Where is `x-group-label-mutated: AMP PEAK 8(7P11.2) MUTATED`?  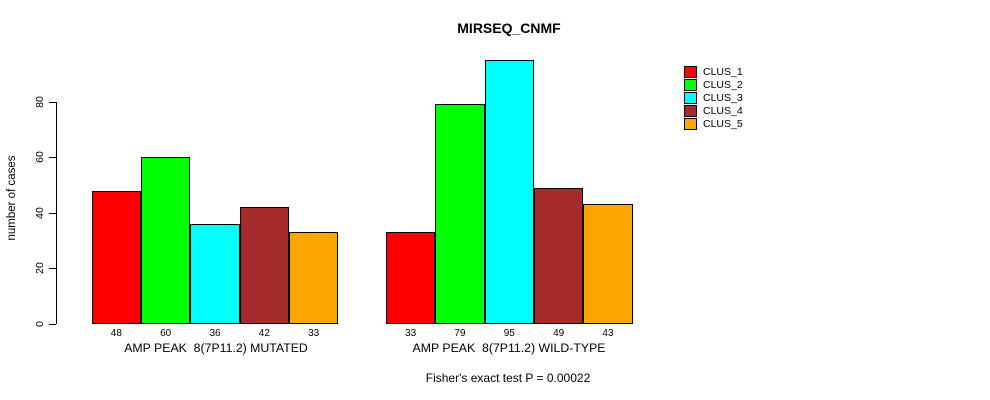
x-group-label-mutated: AMP PEAK 8(7P11.2) MUTATED is located at coordinates (216, 348).